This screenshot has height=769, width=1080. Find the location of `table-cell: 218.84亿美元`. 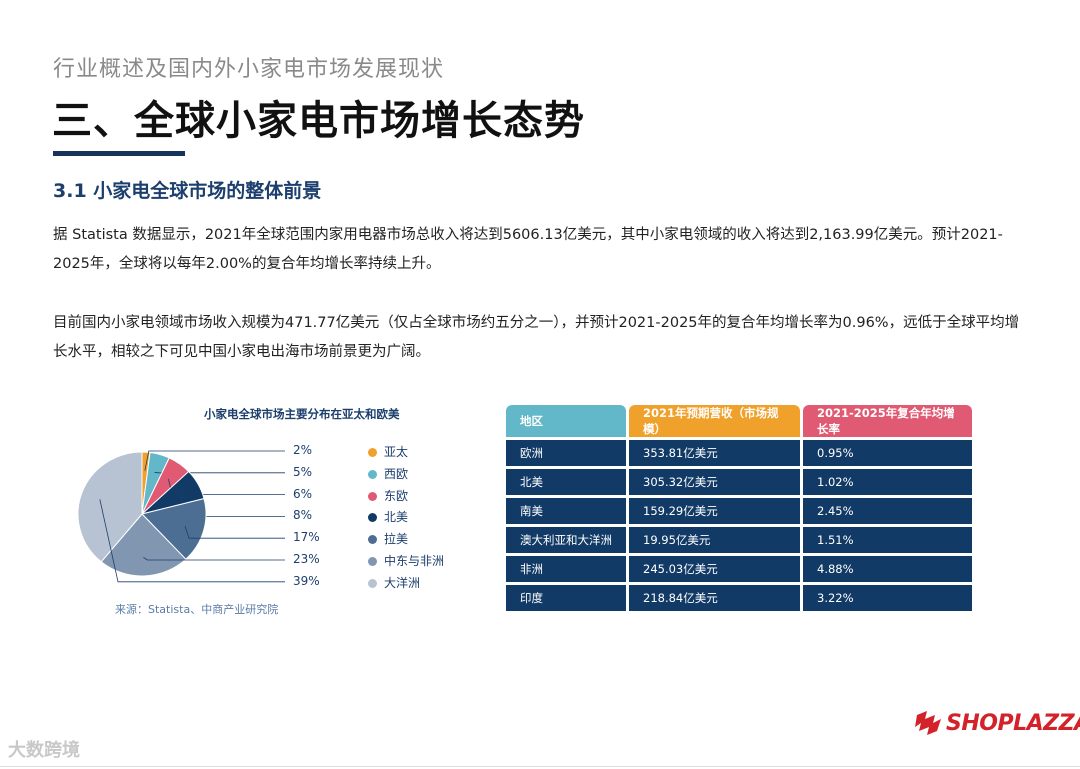

table-cell: 218.84亿美元 is located at coordinates (714, 598).